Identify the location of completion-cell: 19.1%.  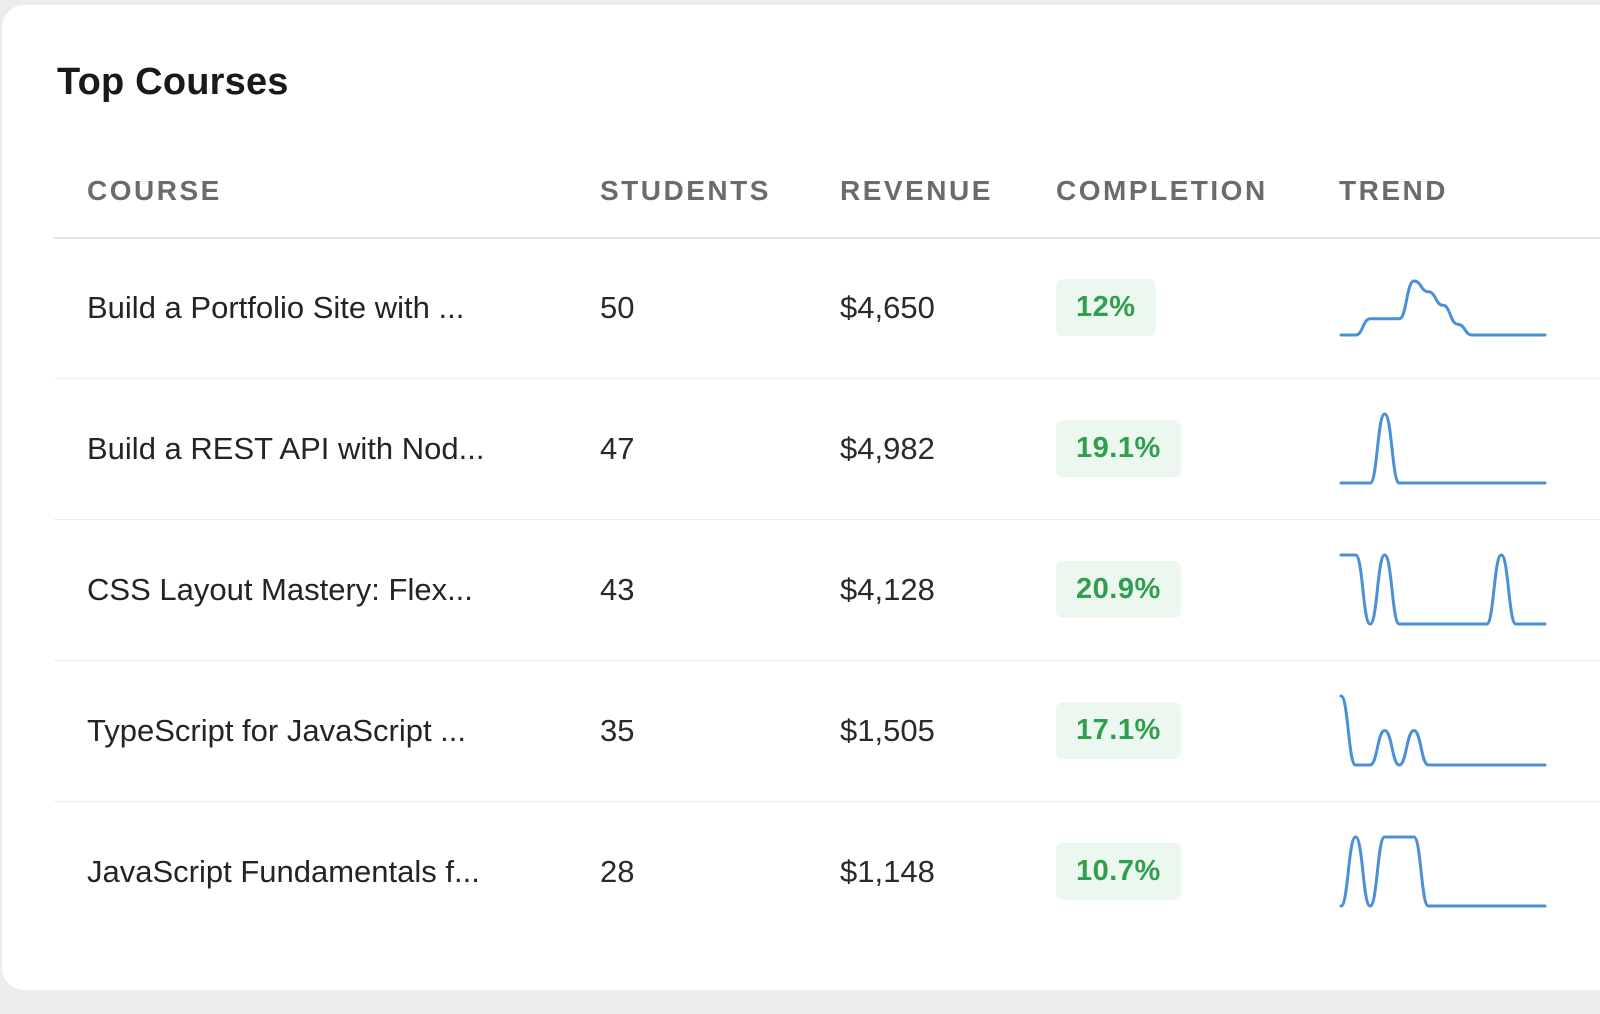
(1118, 448).